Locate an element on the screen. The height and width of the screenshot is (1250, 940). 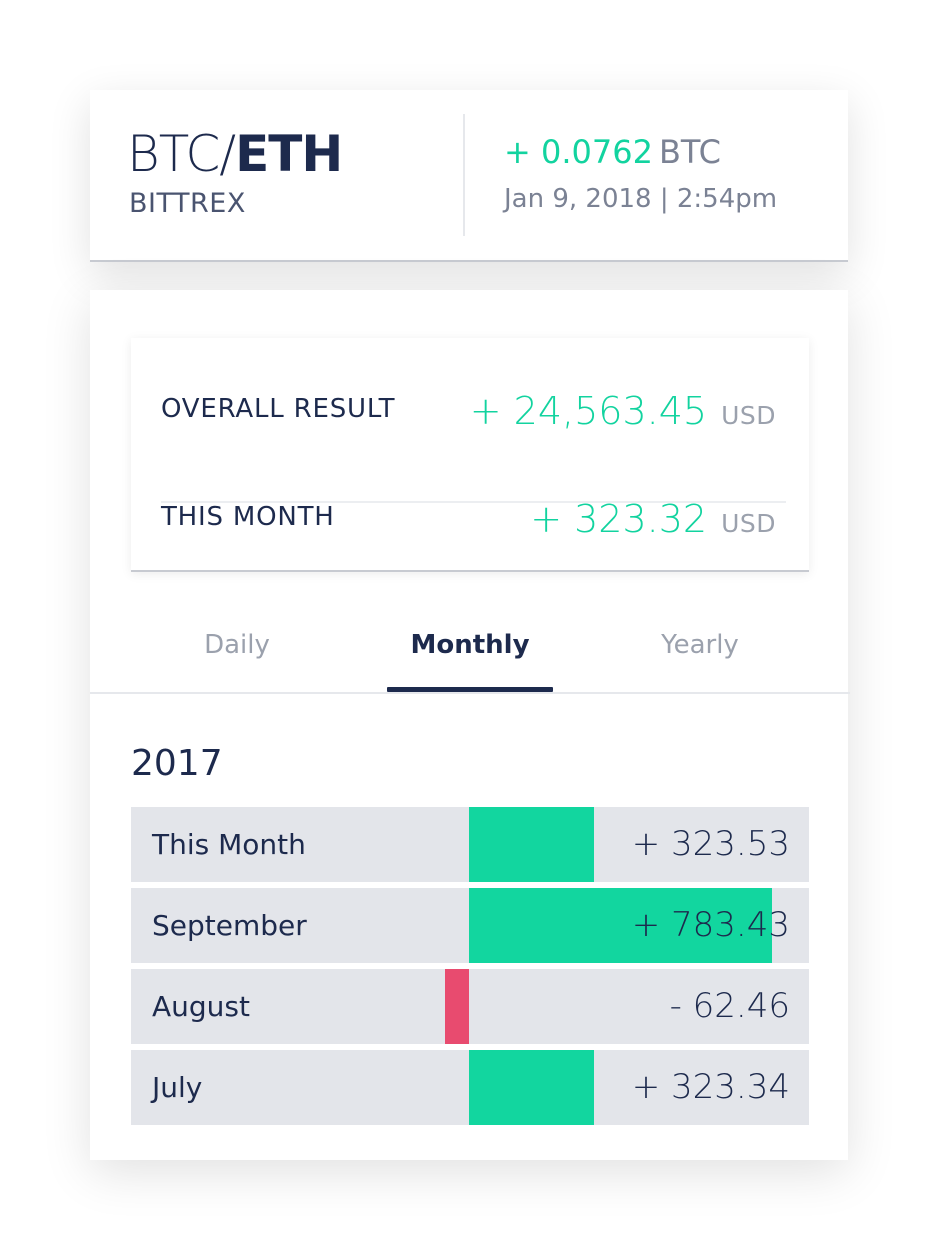
this-month-row: THIS MONTH + 323.32 USD is located at coordinates (473, 519).